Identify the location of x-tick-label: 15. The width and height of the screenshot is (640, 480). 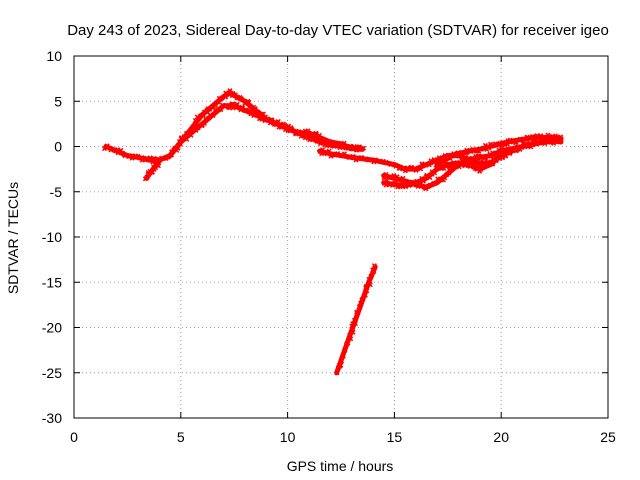
(395, 437).